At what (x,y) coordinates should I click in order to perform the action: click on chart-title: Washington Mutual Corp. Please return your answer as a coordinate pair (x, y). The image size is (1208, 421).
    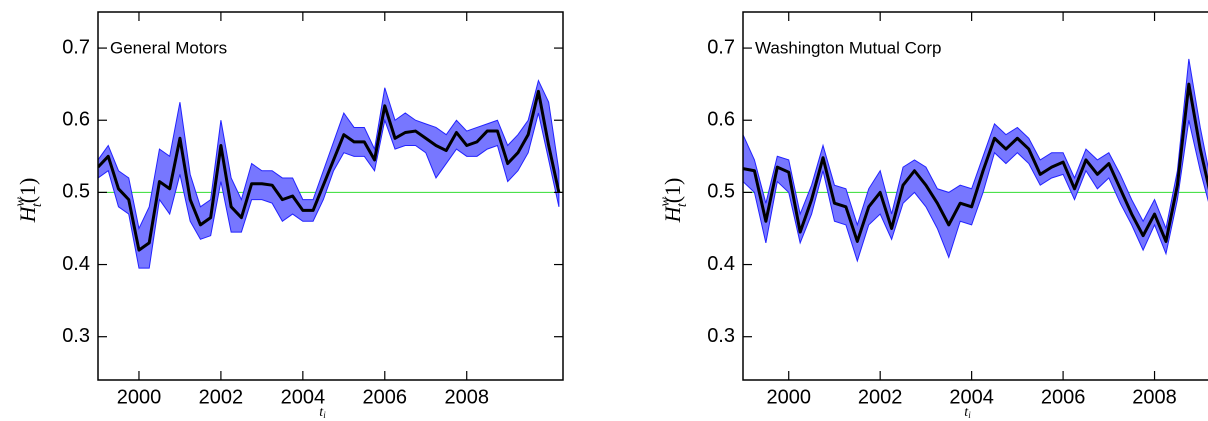
    Looking at the image, I should click on (848, 47).